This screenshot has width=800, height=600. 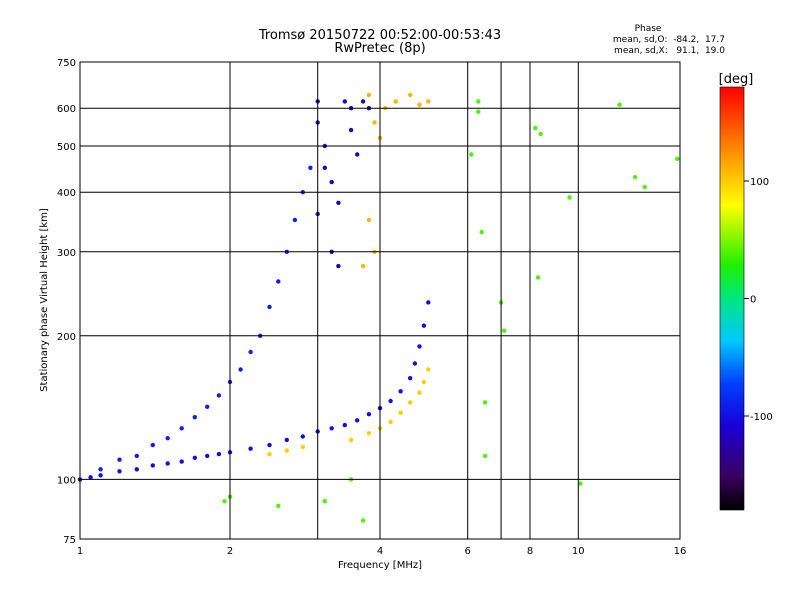 I want to click on y-tick-label: 100, so click(x=66, y=480).